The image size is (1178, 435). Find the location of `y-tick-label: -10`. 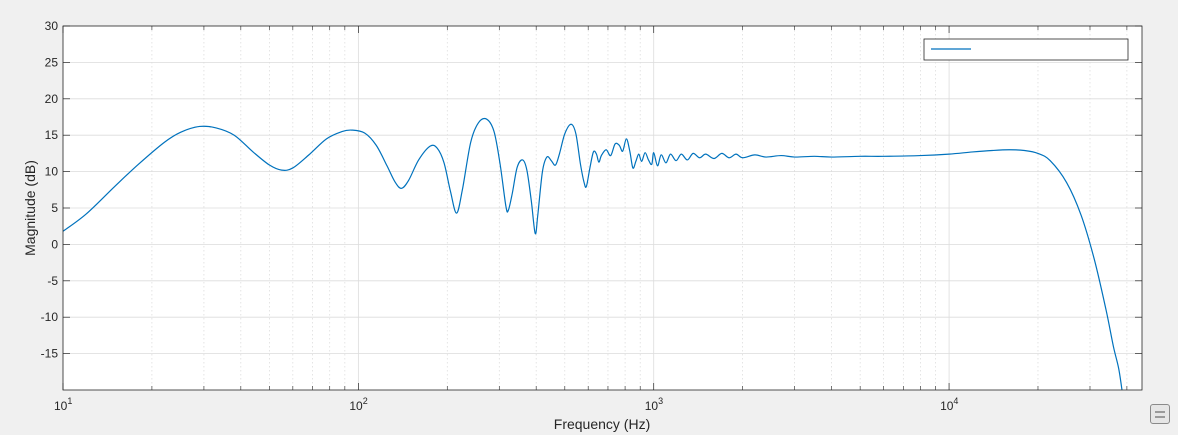

y-tick-label: -10 is located at coordinates (50, 317).